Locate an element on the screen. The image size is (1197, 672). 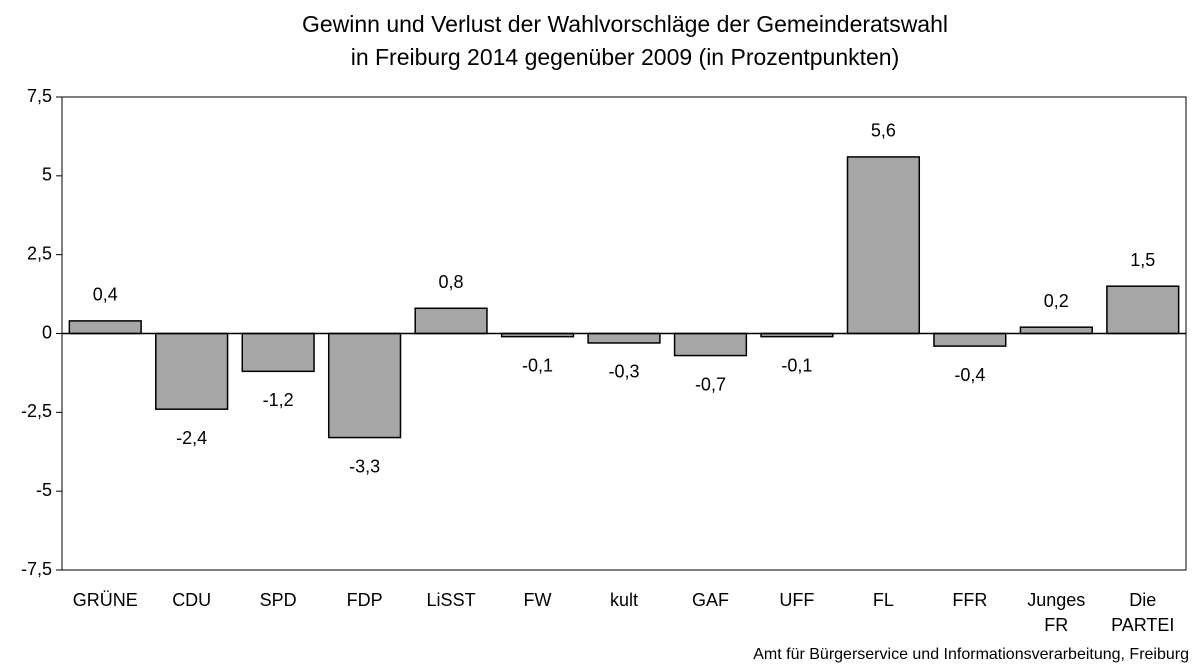
y-tick-label: 0 is located at coordinates (47, 332).